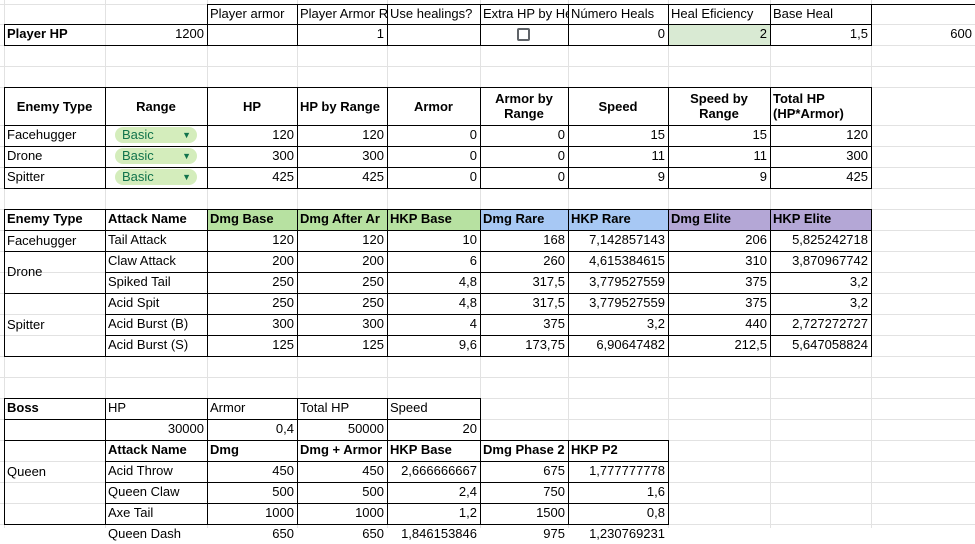  I want to click on boss-attack-name-cell: Queen Claw, so click(144, 491).